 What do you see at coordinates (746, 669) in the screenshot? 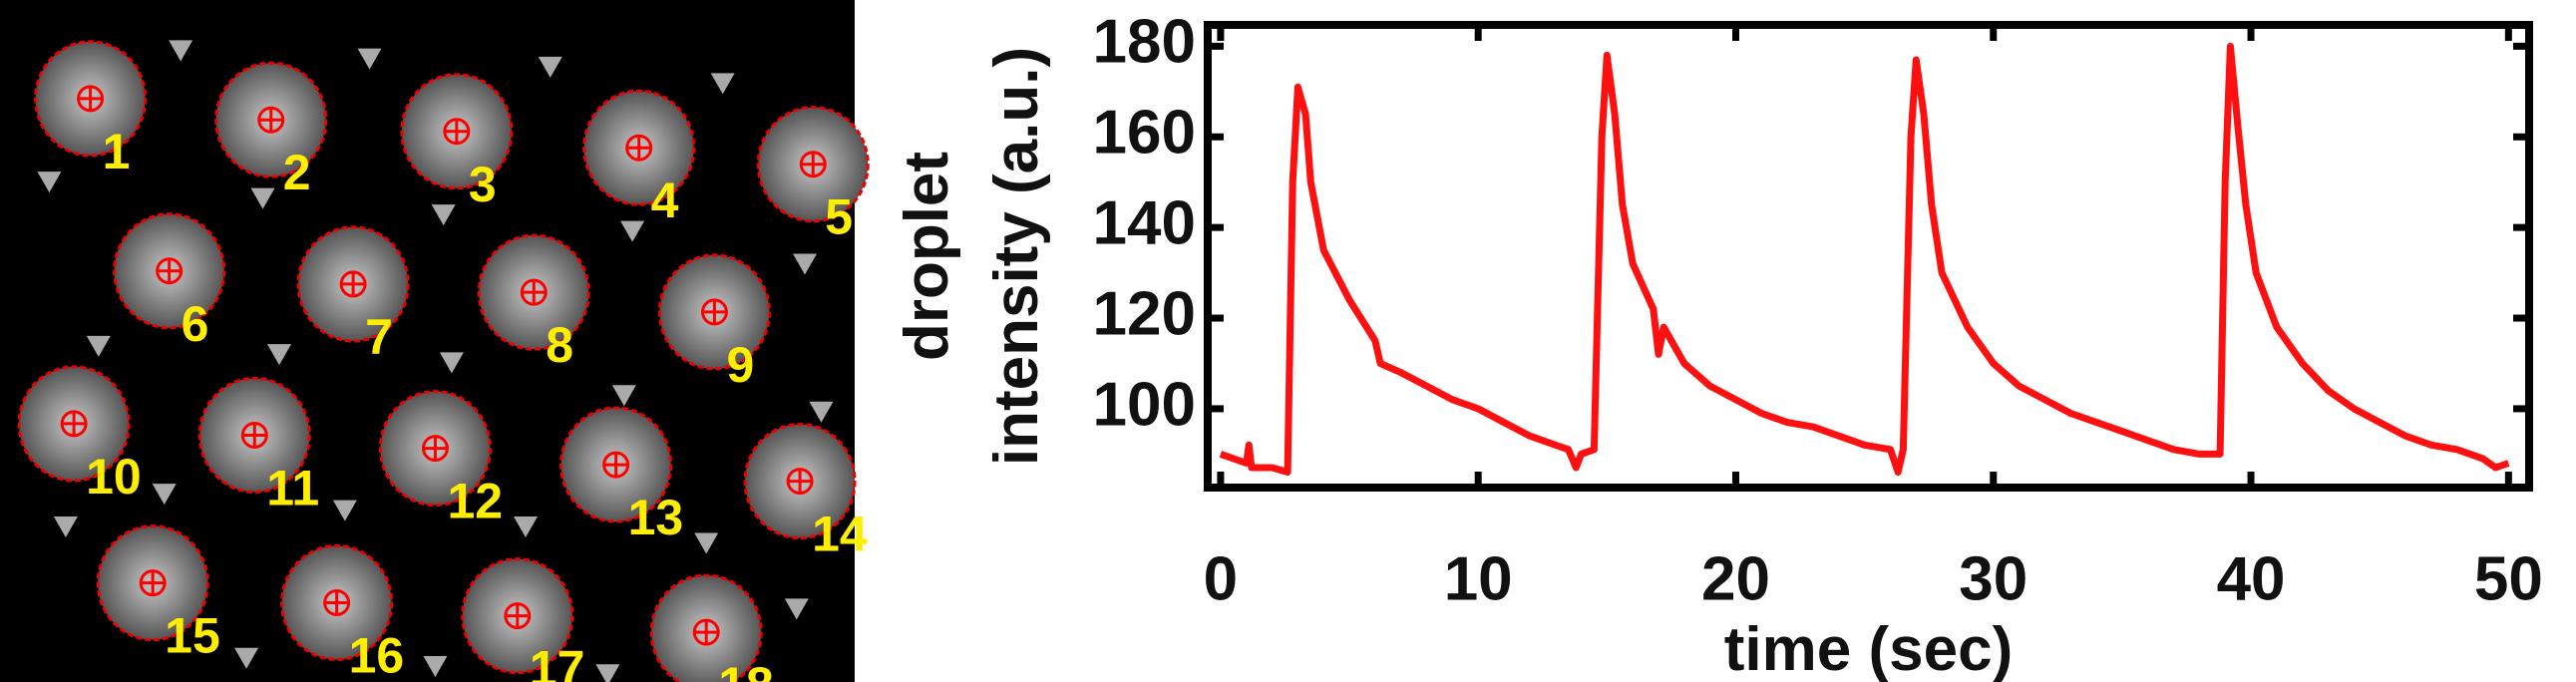
I see `droplet-label: 18` at bounding box center [746, 669].